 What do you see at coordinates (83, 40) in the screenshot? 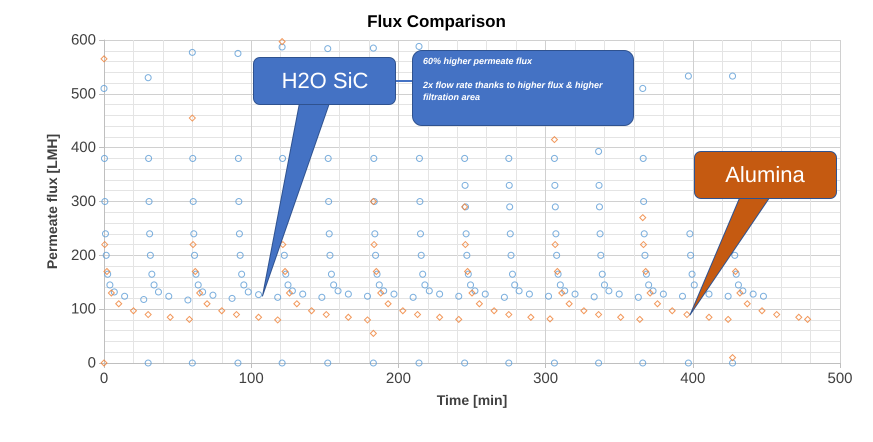
I see `y-tick-label: 600` at bounding box center [83, 40].